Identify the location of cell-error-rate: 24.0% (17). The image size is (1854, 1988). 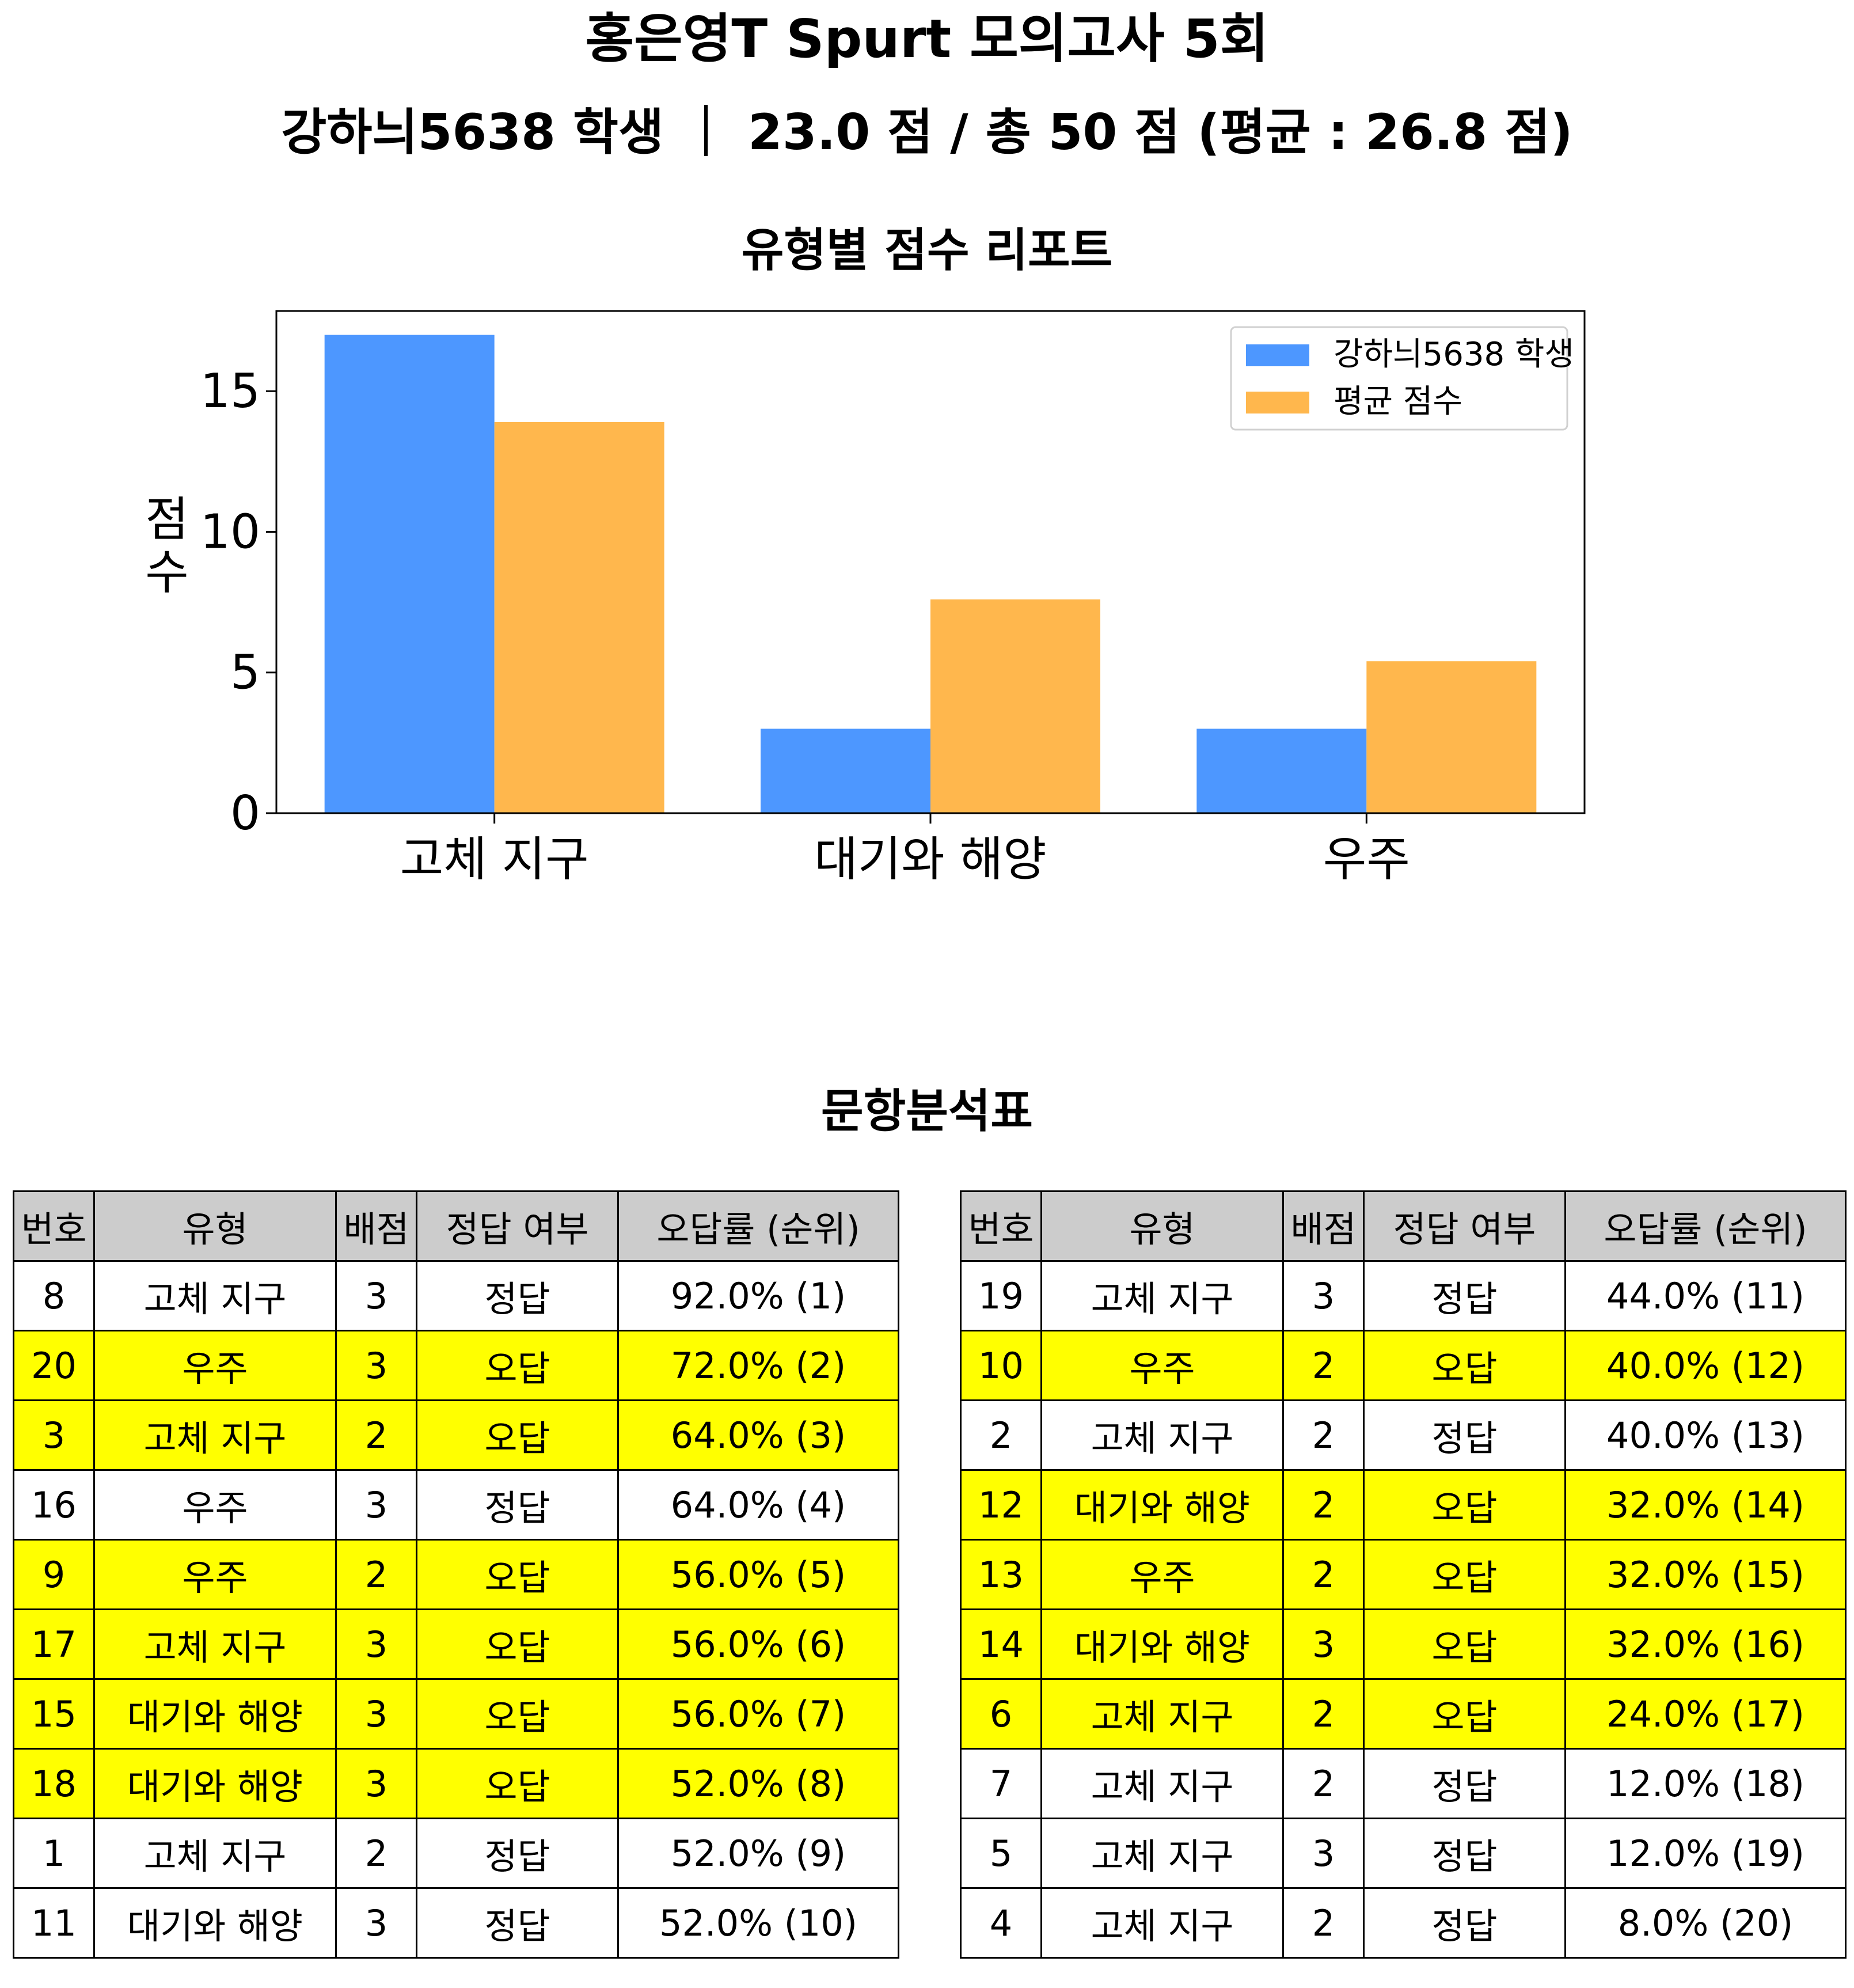
(1706, 1714).